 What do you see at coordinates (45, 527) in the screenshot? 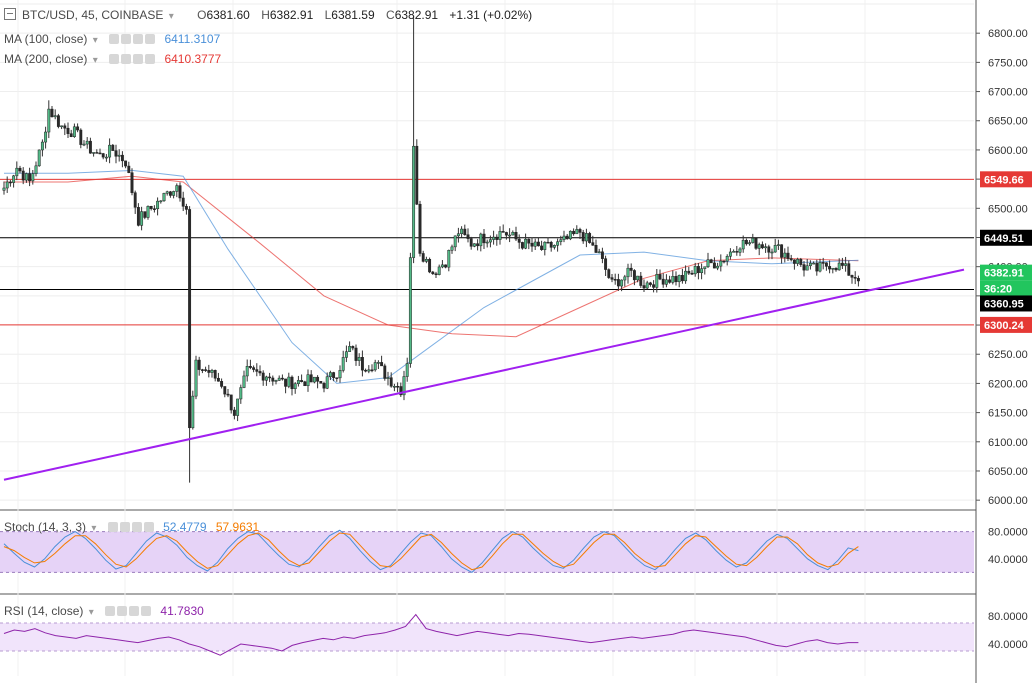
I see `stoch-label: Stoch (14, 3, 3)` at bounding box center [45, 527].